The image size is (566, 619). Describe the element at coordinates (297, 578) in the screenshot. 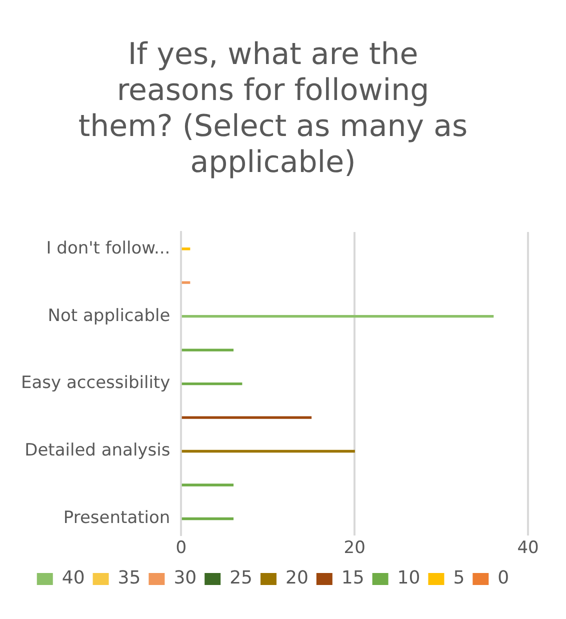

I see `legend-label: 20` at that location.